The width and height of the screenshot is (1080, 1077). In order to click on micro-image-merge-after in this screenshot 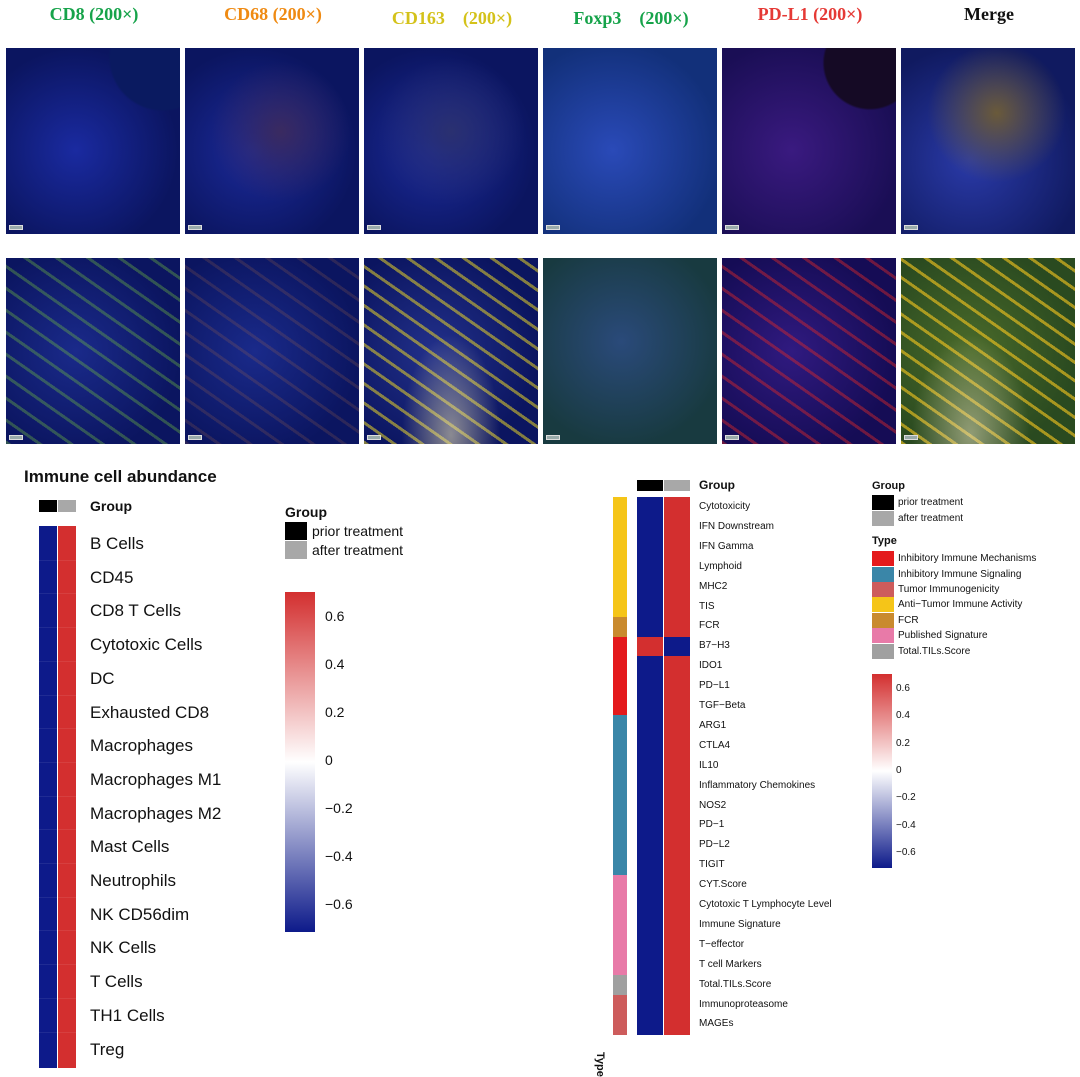, I will do `click(988, 351)`.